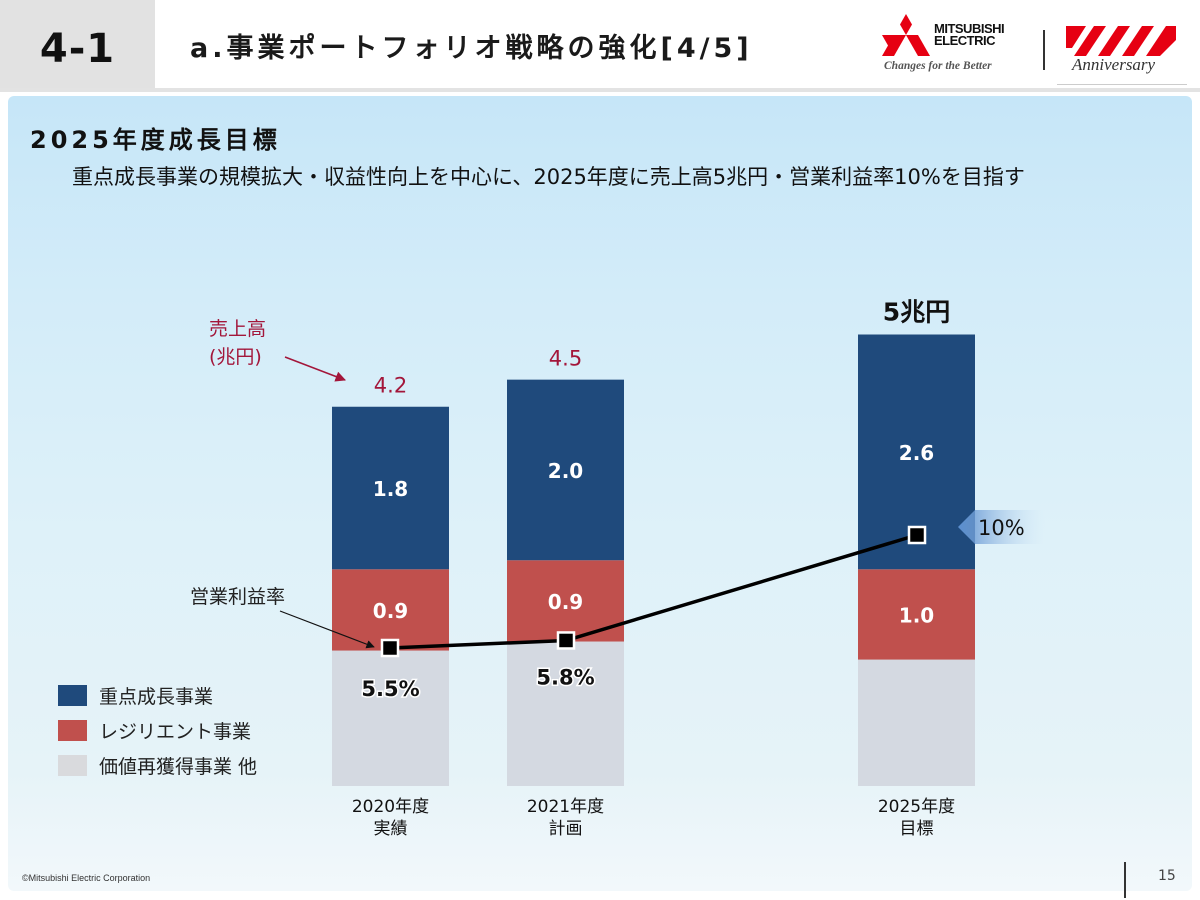 Image resolution: width=1200 pixels, height=900 pixels. What do you see at coordinates (965, 40) in the screenshot?
I see `brand-line-2: ELECTRIC` at bounding box center [965, 40].